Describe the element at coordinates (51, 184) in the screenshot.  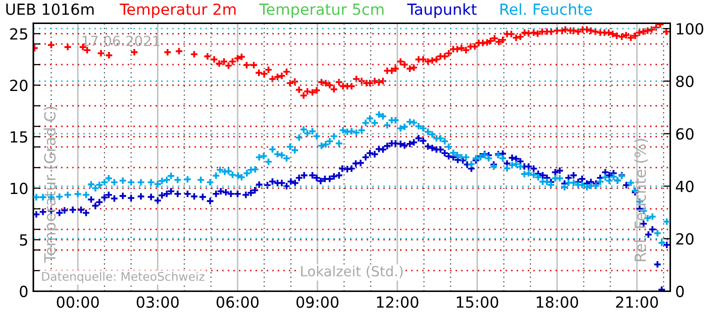
I see `y-axis-title: Temperatur (Grad C)` at that location.